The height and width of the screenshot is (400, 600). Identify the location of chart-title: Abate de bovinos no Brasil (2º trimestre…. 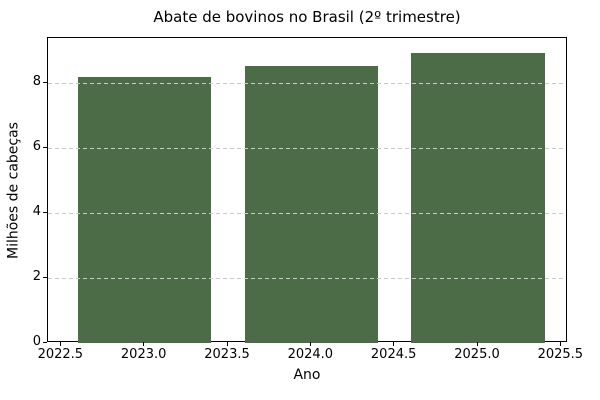
(307, 17).